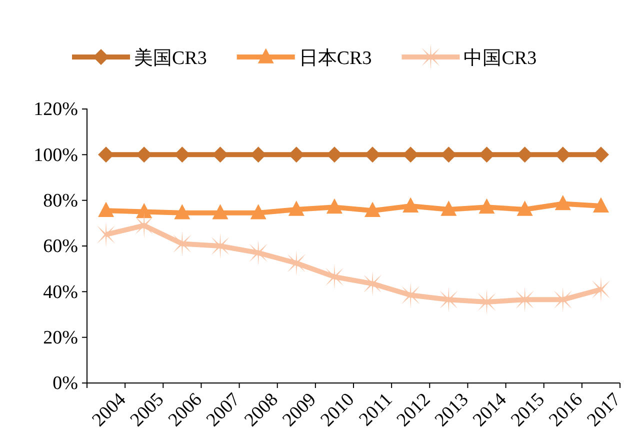 The image size is (624, 443). I want to click on y-tick-label: 80%, so click(60, 201).